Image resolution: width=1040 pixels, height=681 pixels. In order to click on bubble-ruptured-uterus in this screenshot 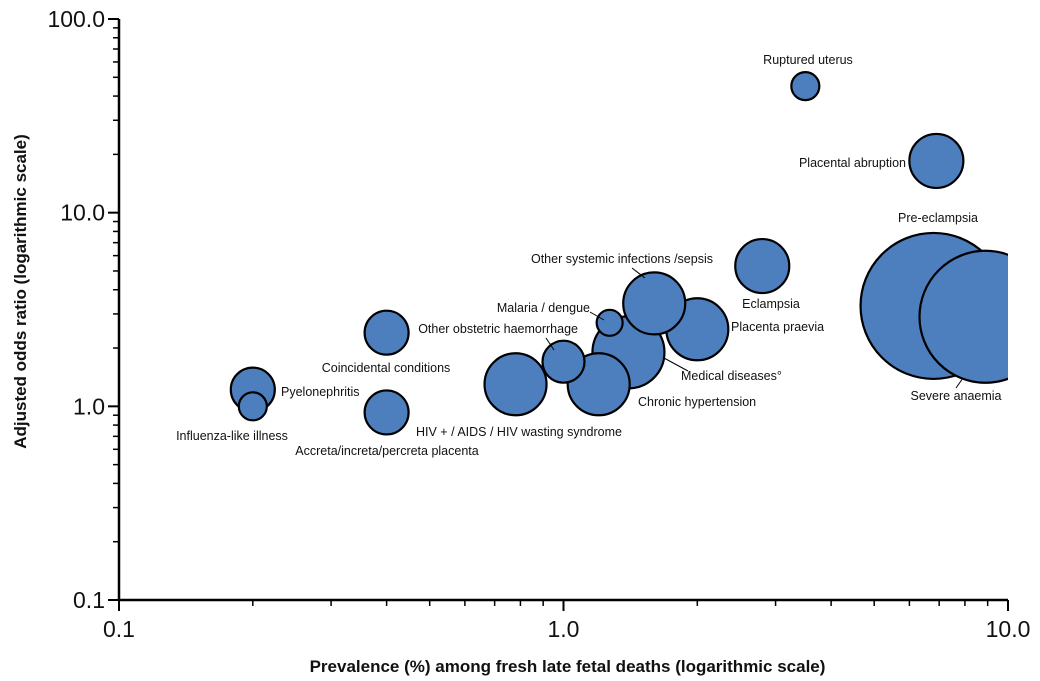, I will do `click(805, 86)`.